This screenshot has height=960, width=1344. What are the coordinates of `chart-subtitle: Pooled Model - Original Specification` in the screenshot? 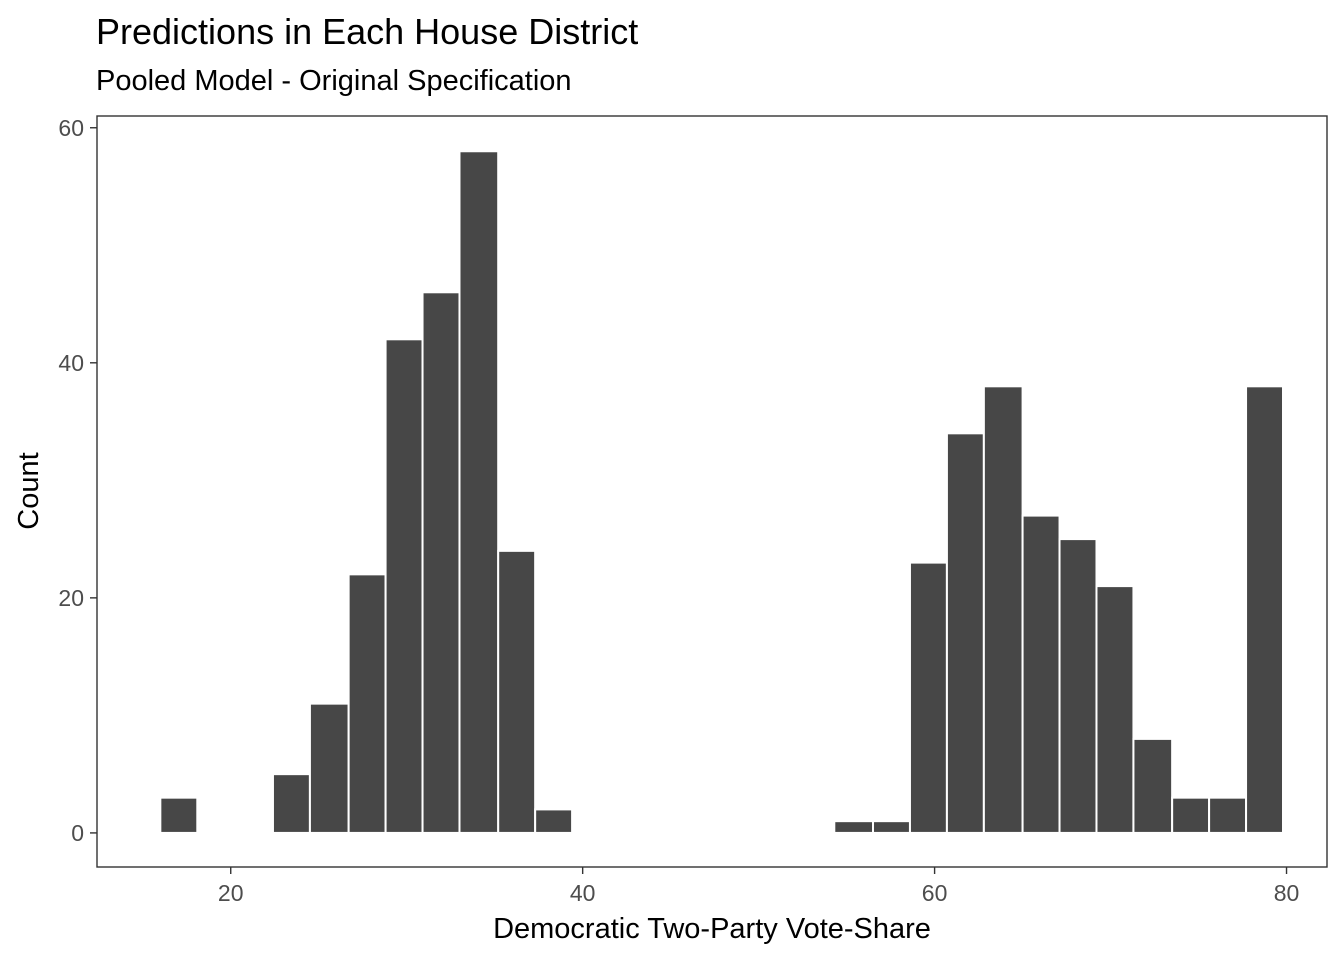 It's located at (334, 81).